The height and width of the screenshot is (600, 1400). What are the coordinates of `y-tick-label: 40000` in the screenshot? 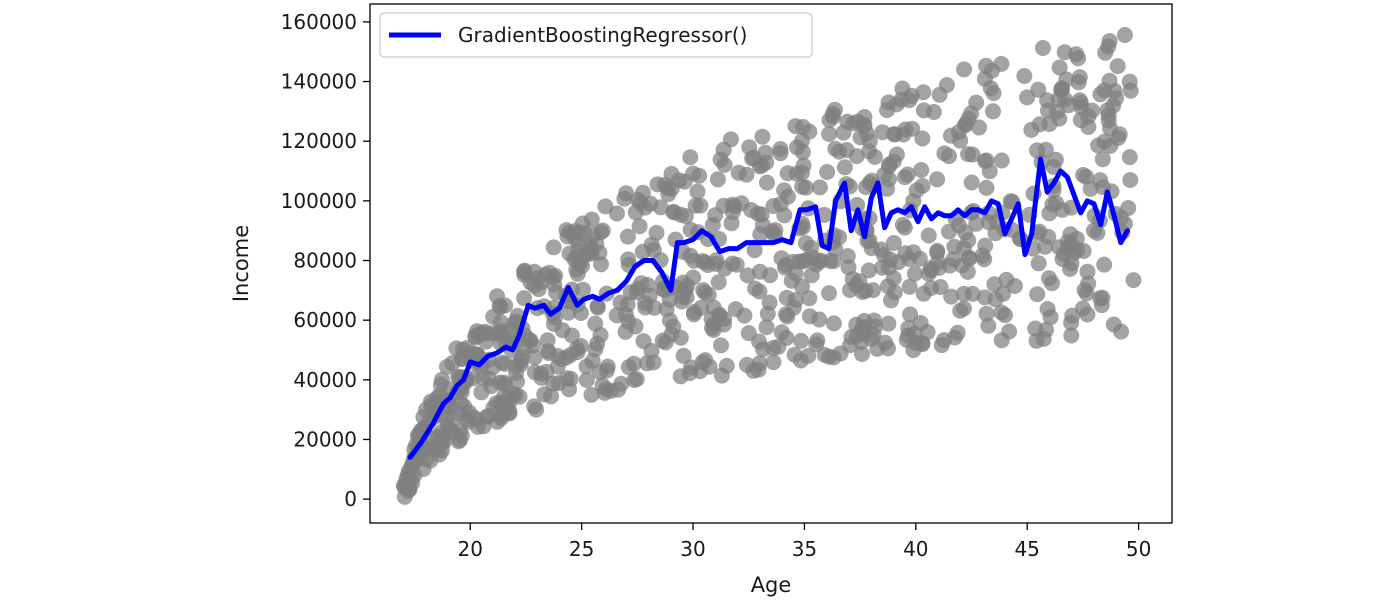 It's located at (325, 380).